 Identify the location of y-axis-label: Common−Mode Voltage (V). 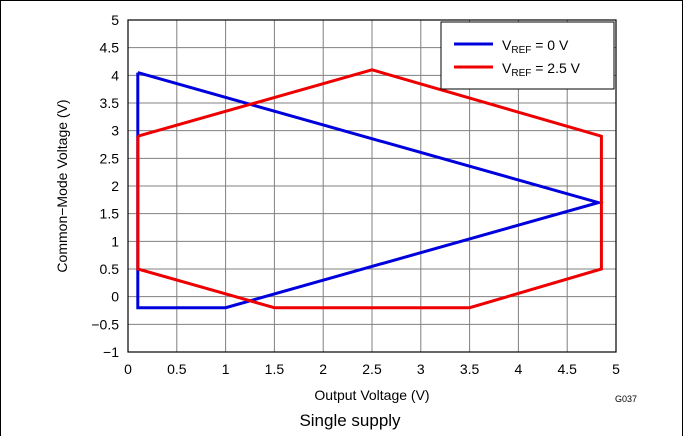
(62, 185).